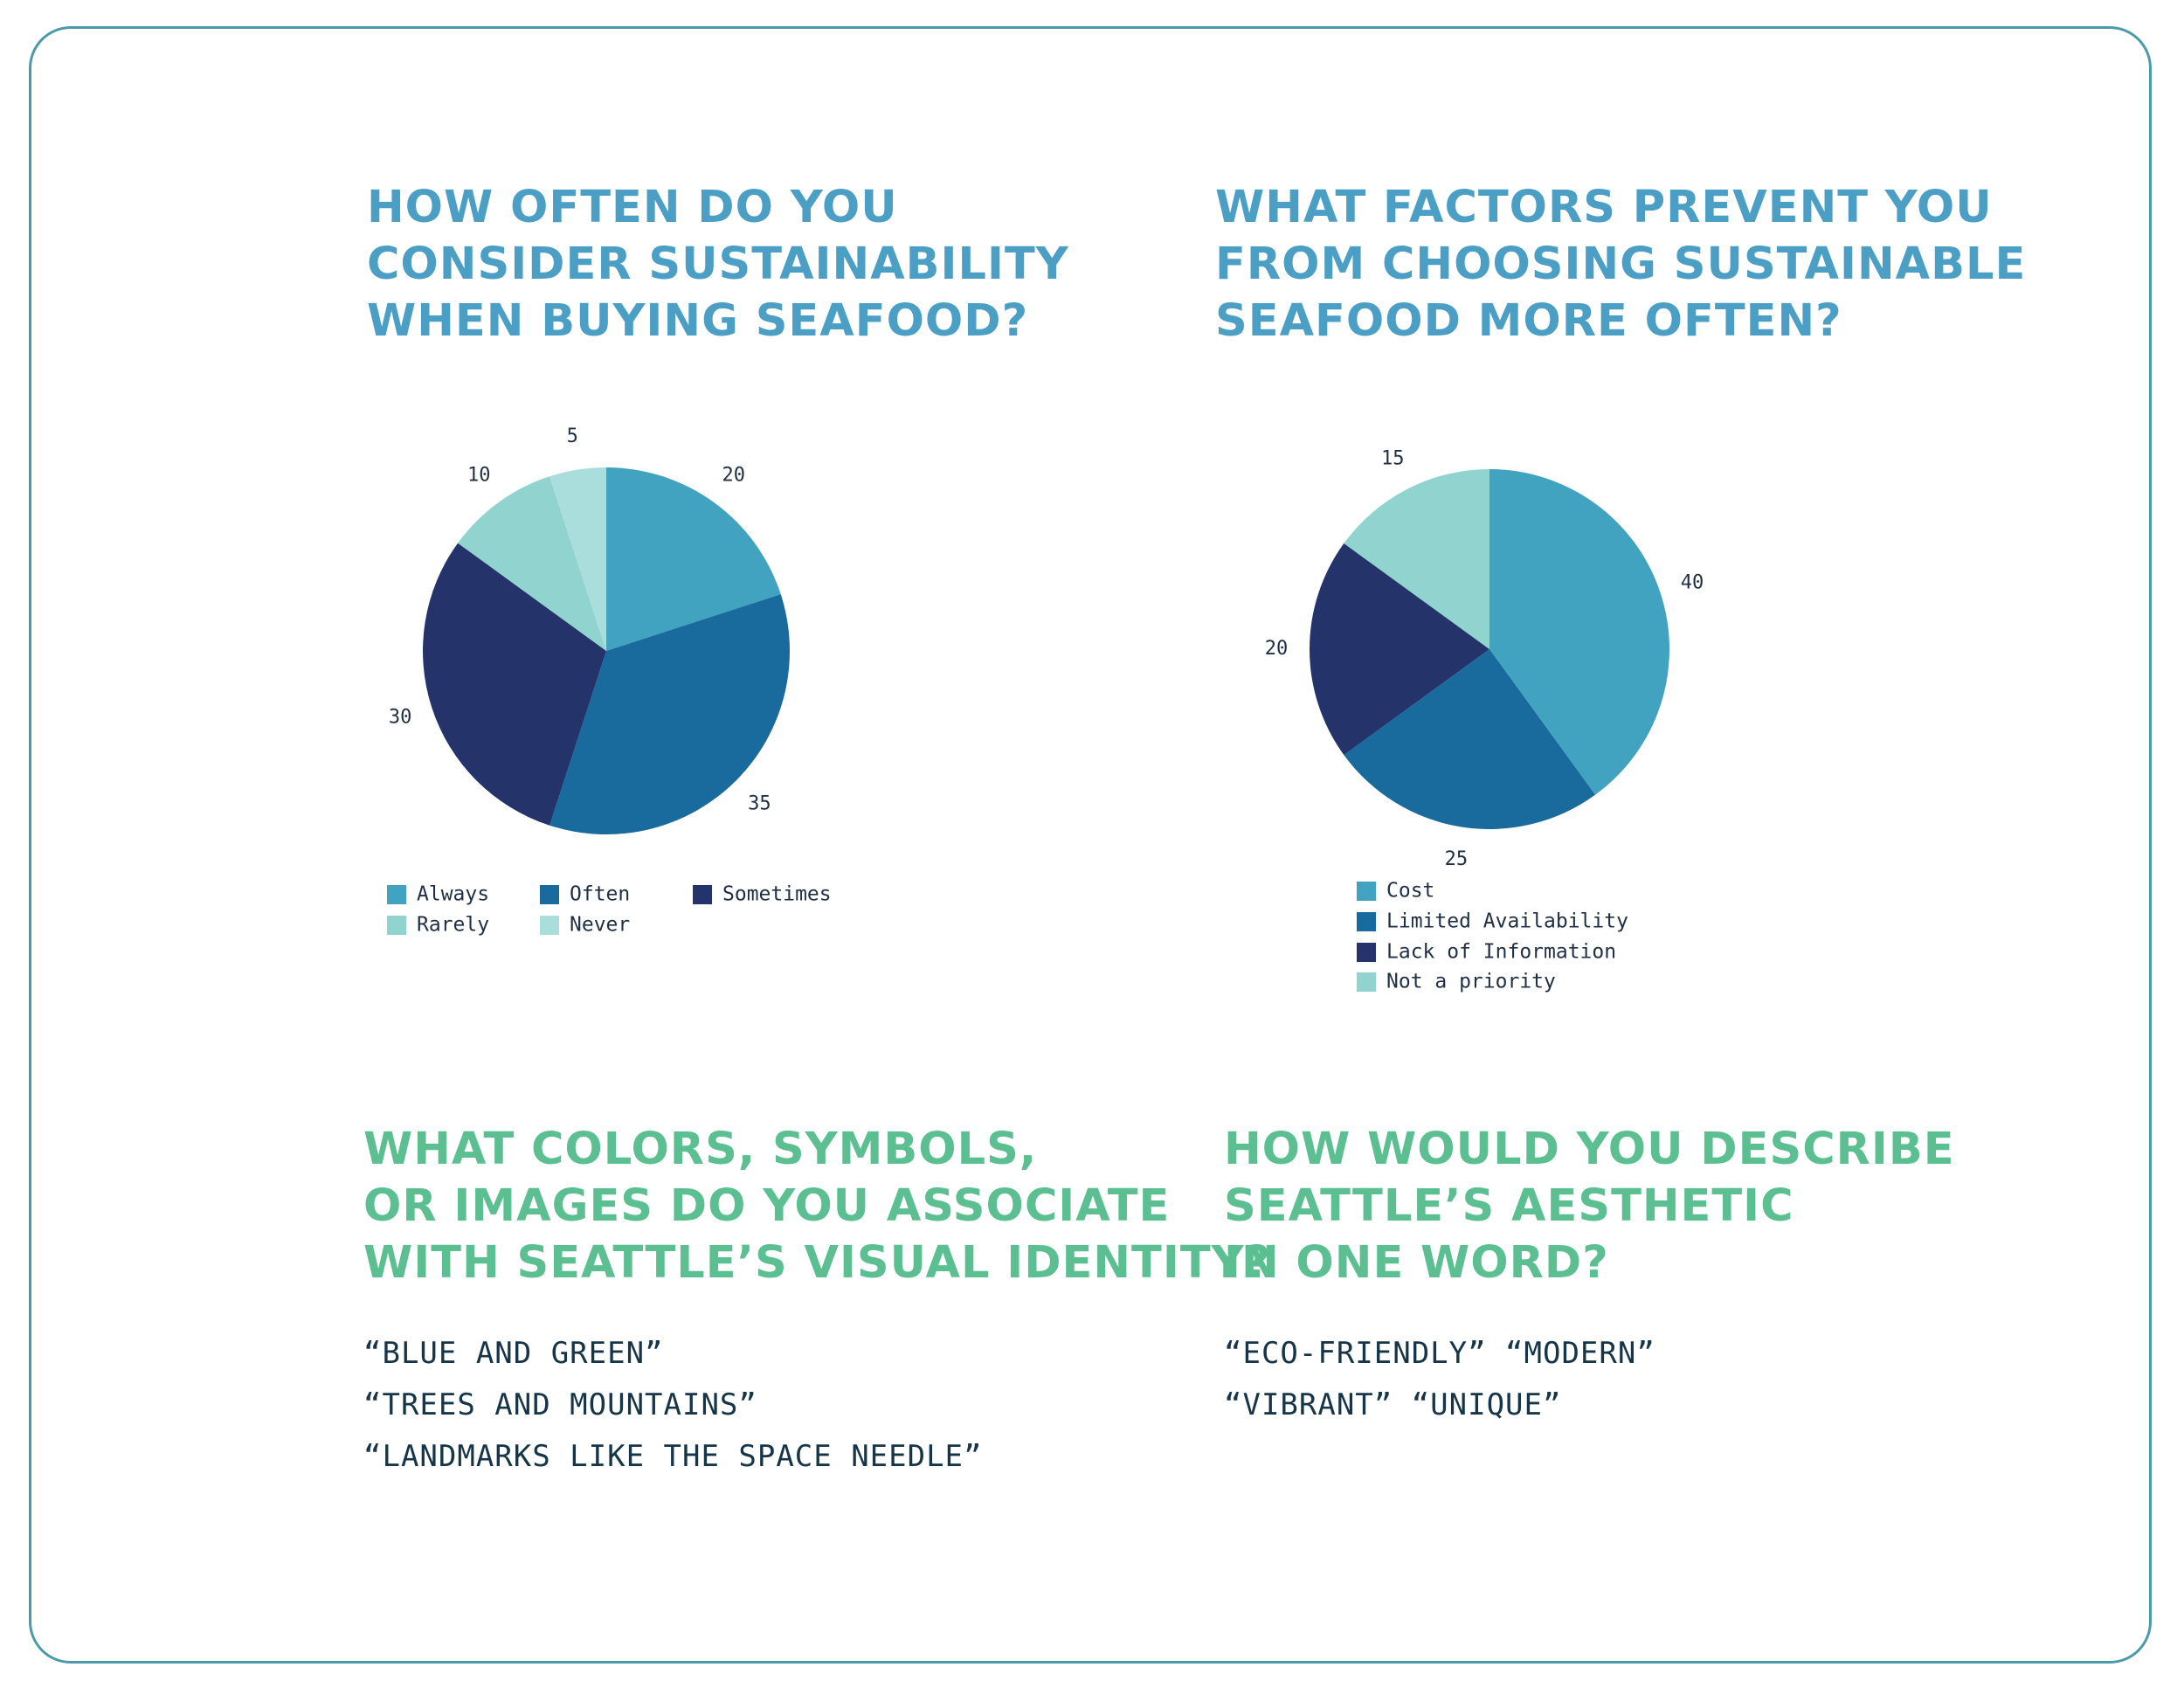  Describe the element at coordinates (1501, 952) in the screenshot. I see `legend-label: Lack of Information` at that location.